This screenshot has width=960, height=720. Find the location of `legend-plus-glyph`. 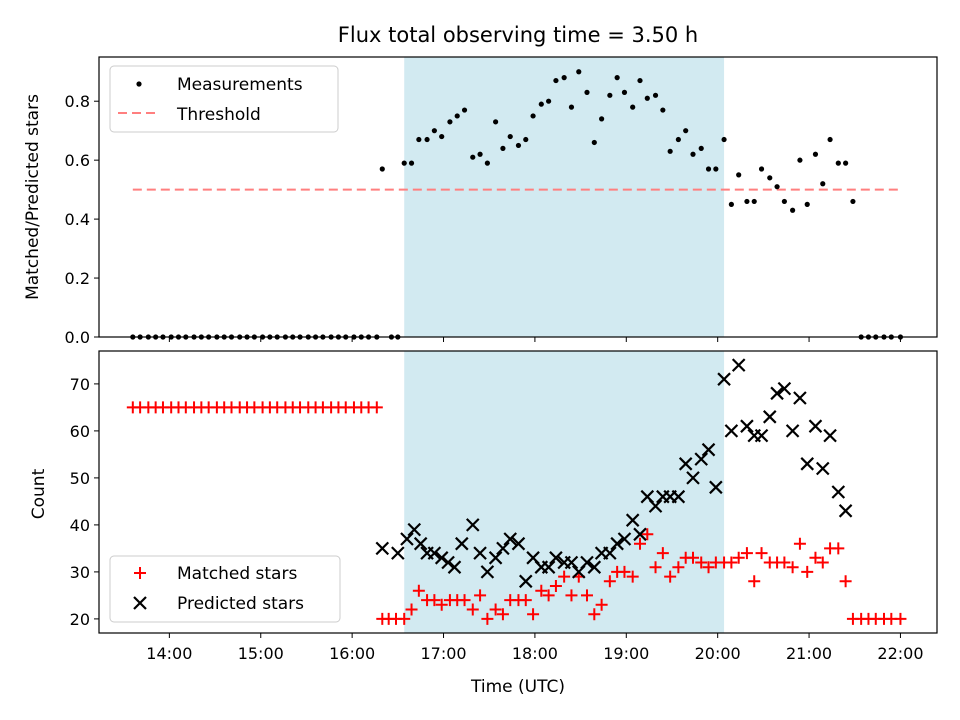

legend-plus-glyph is located at coordinates (140, 573).